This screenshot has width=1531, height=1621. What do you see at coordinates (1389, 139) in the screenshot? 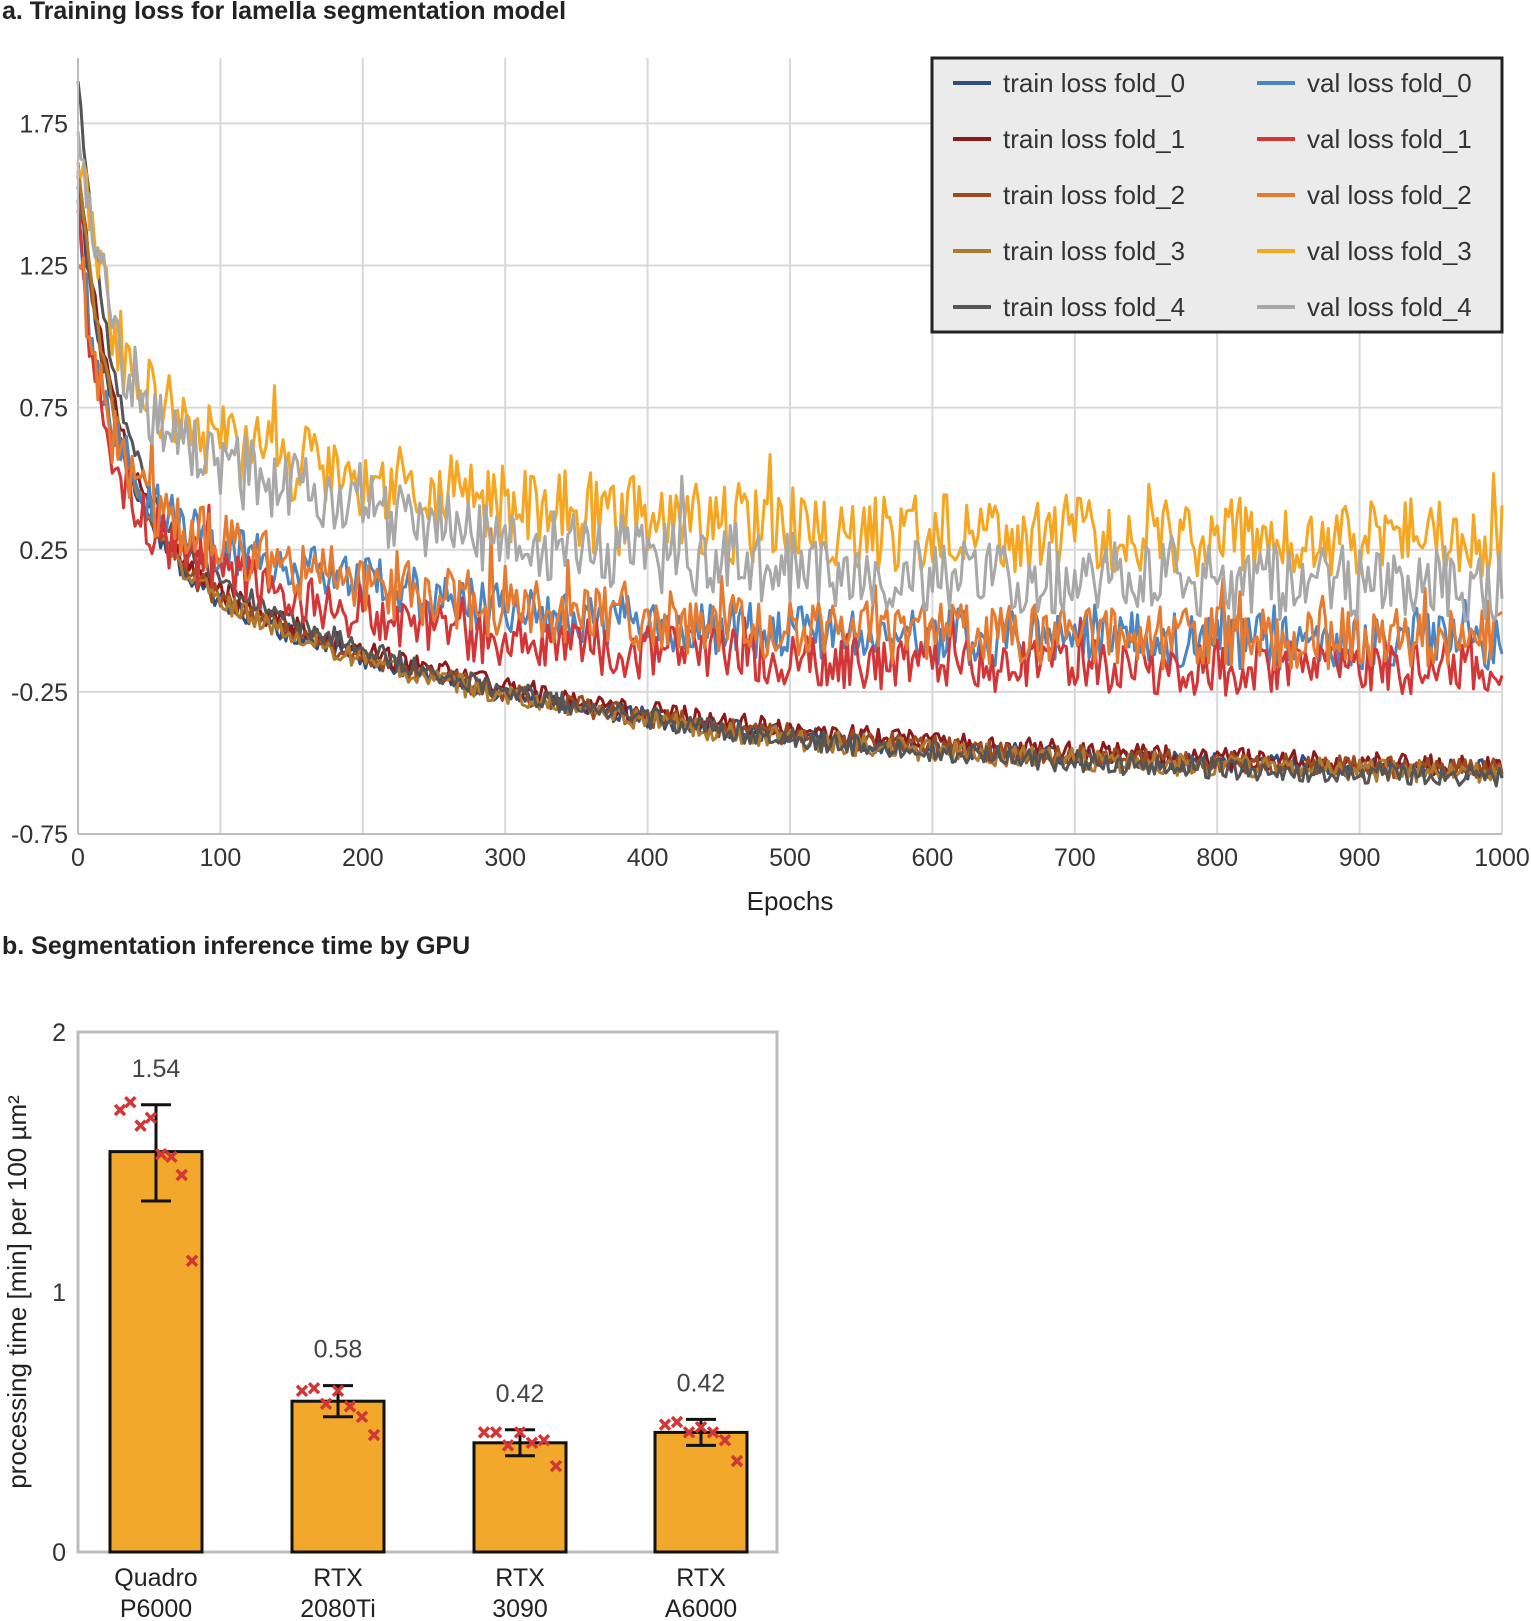
I see `legend-label: val loss fold_1` at bounding box center [1389, 139].